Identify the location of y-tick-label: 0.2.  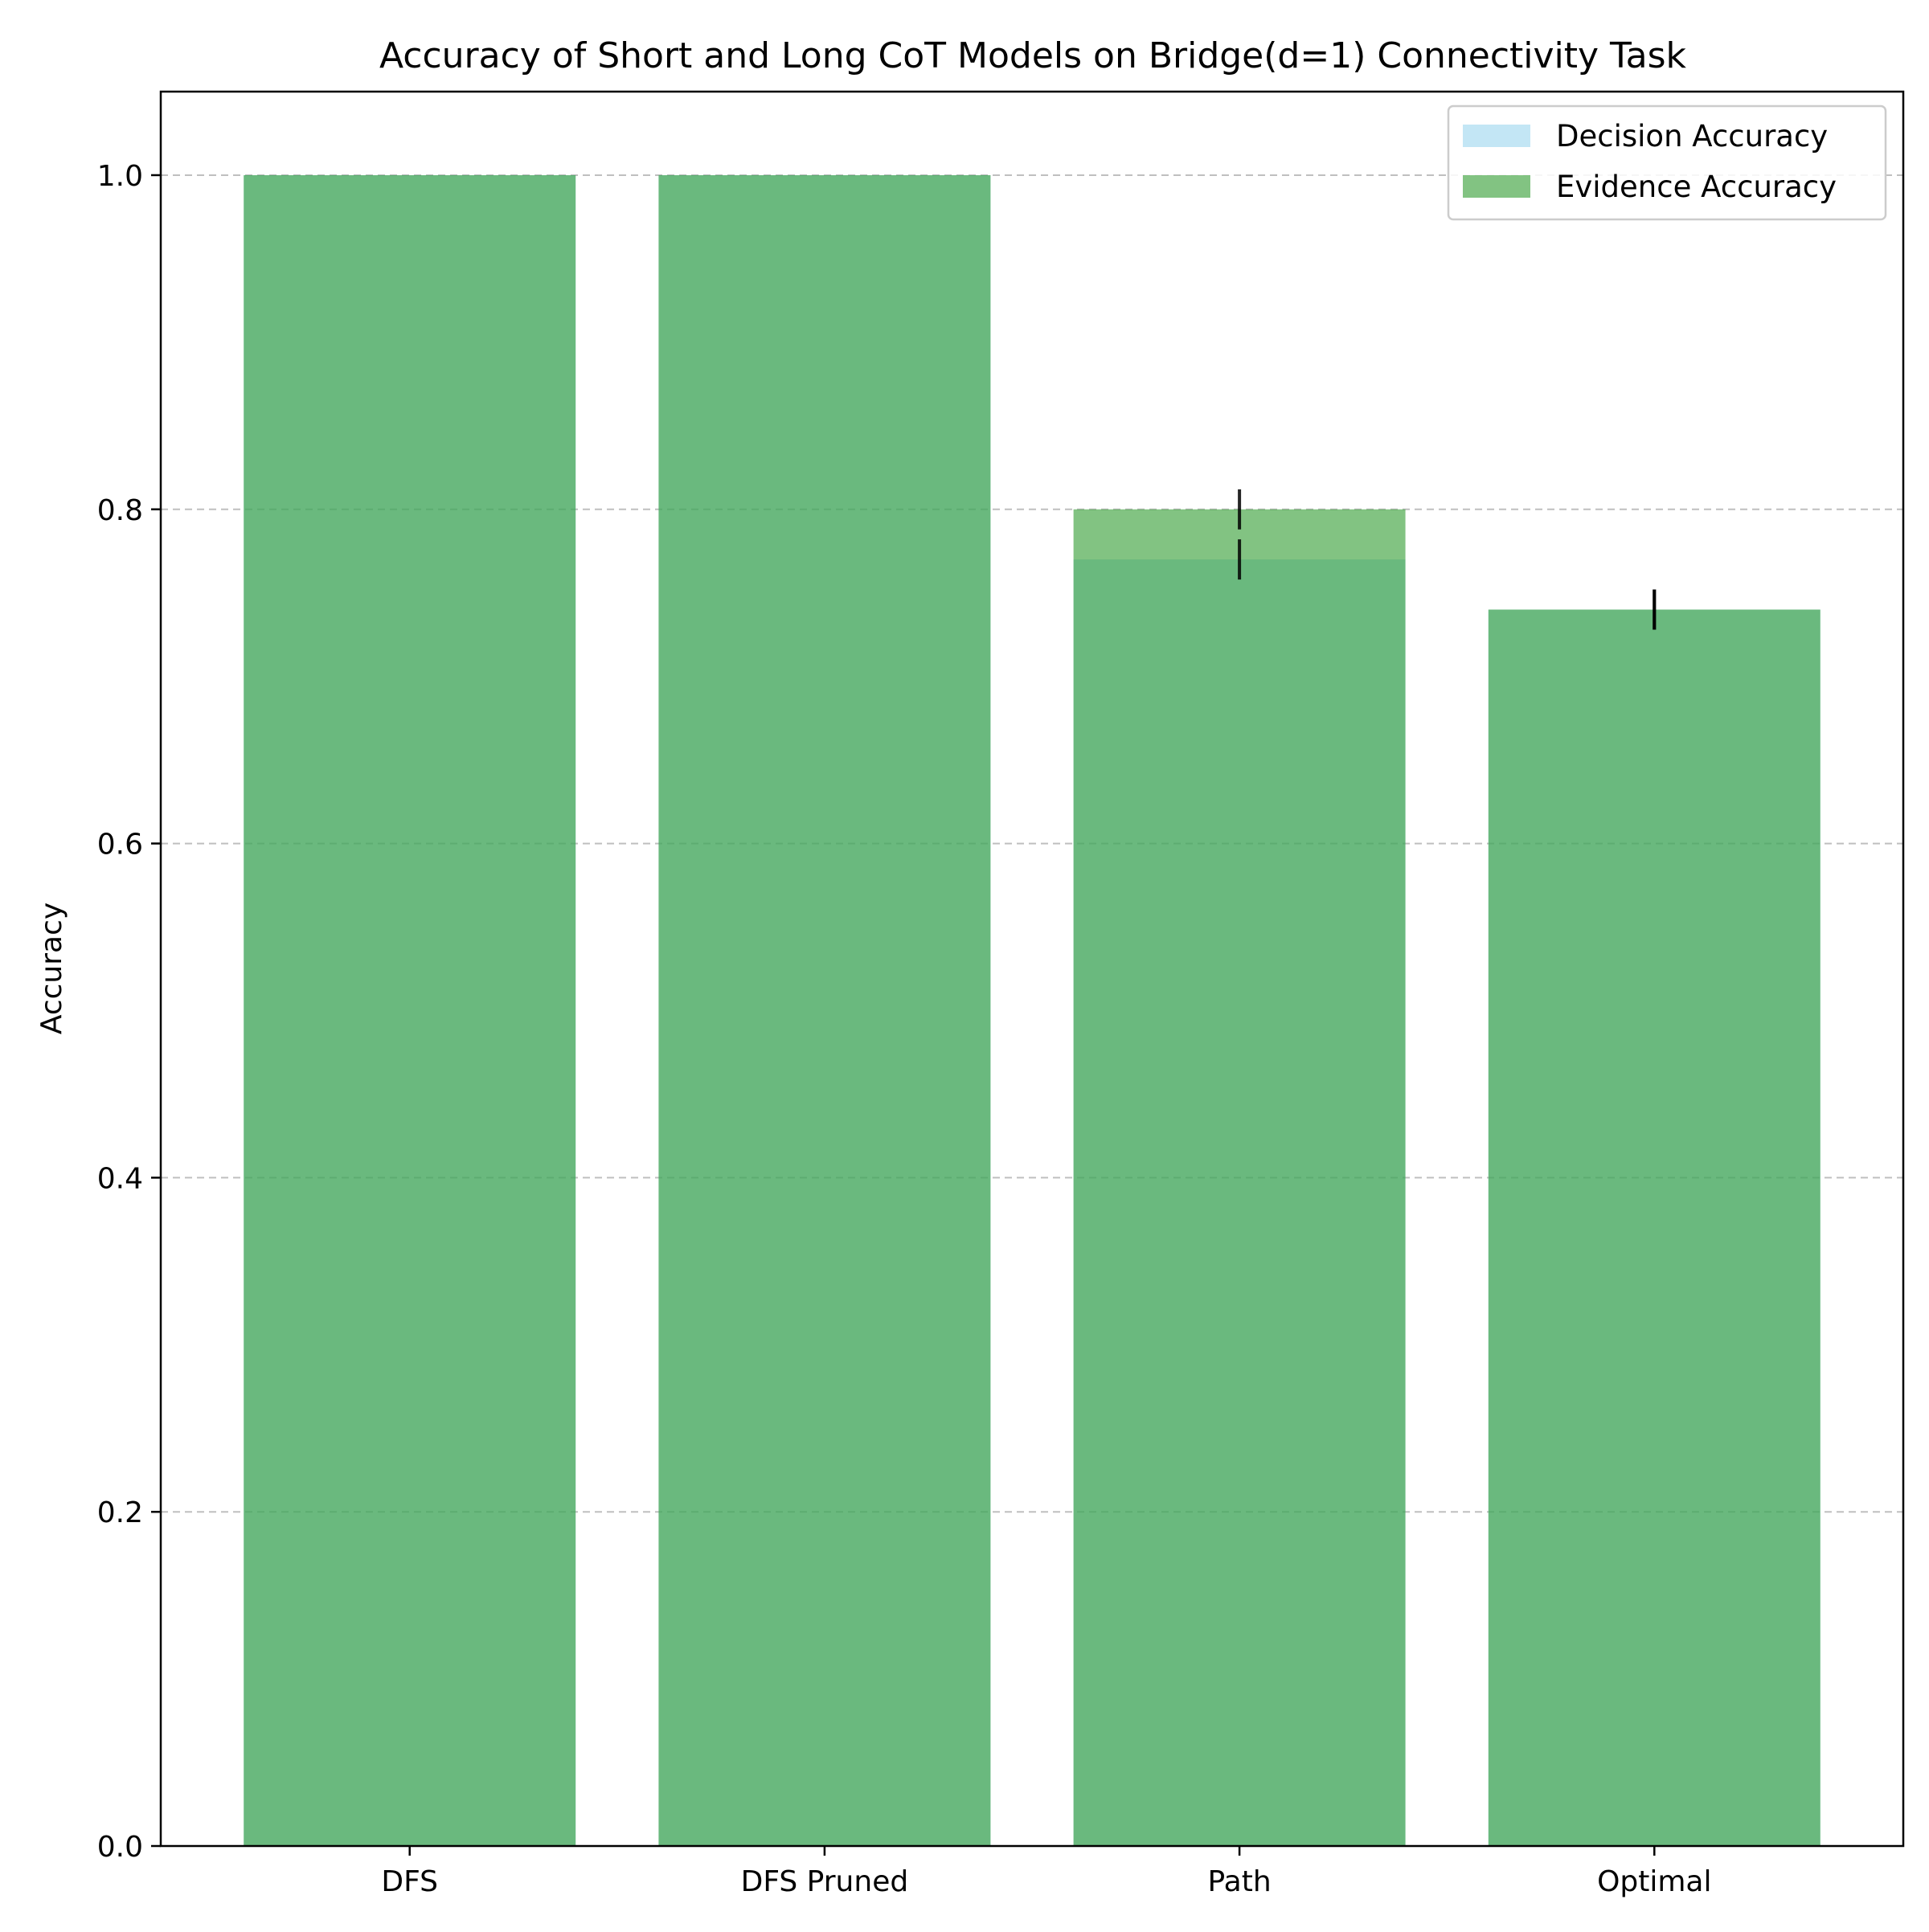
(120, 1512).